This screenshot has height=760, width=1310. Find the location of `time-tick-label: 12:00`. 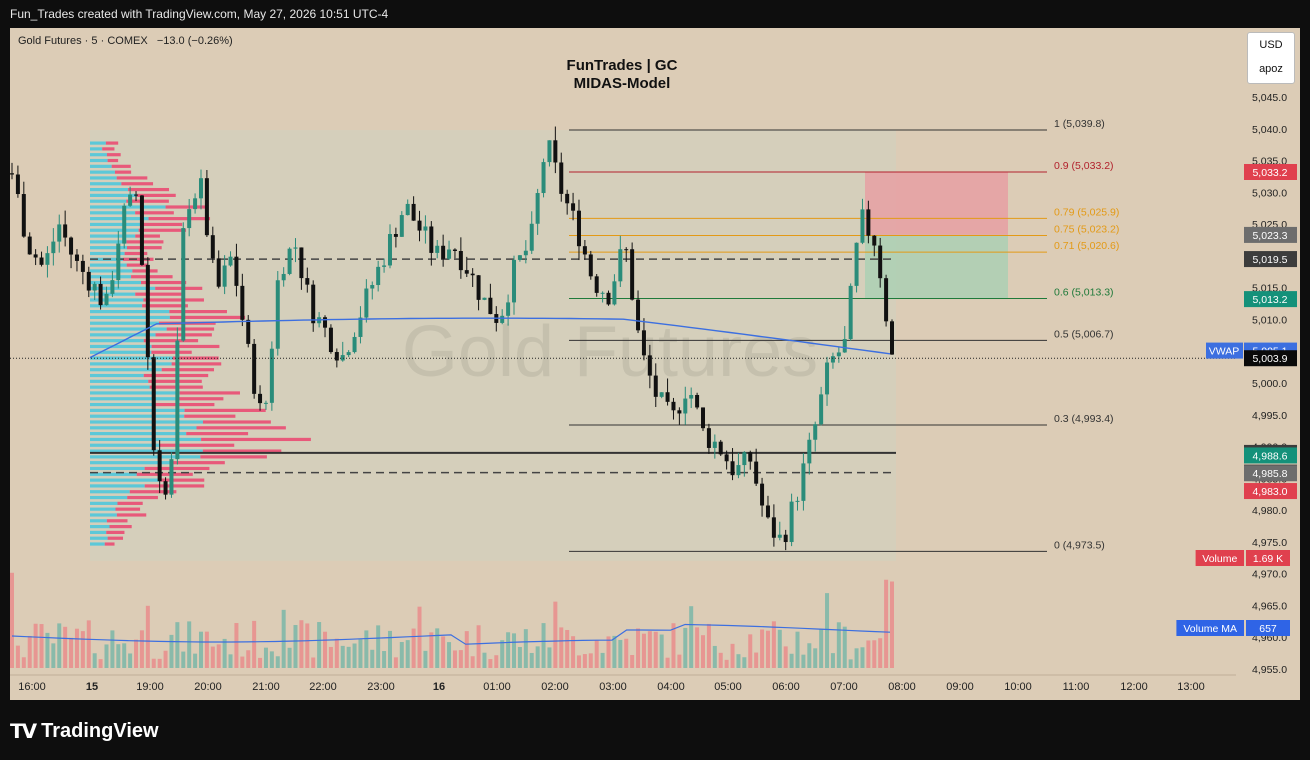

time-tick-label: 12:00 is located at coordinates (1134, 687).